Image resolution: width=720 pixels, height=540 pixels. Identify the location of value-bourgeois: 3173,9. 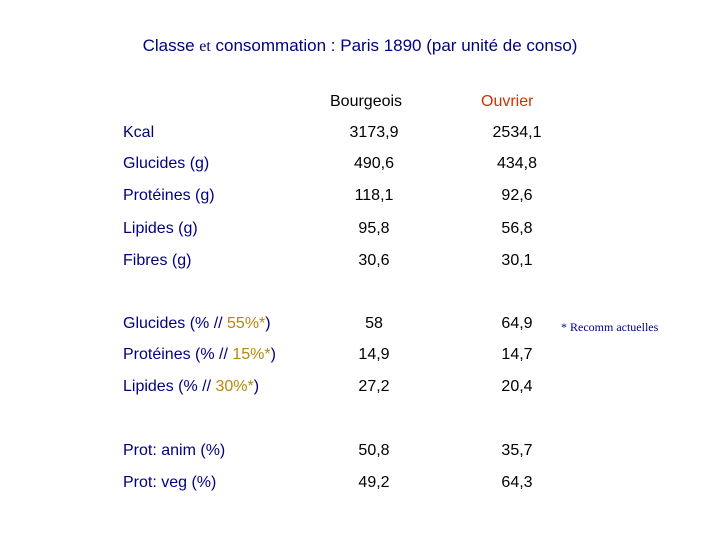
(374, 132).